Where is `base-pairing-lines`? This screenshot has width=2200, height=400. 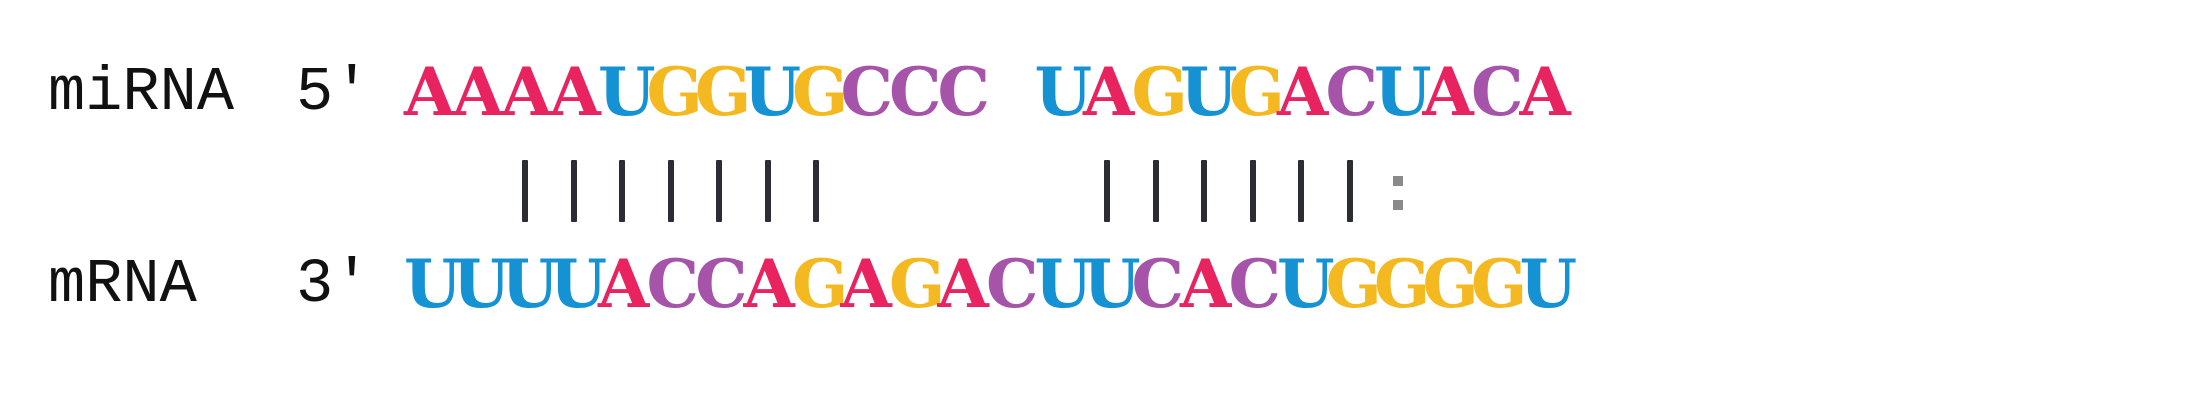
base-pairing-lines is located at coordinates (986, 188).